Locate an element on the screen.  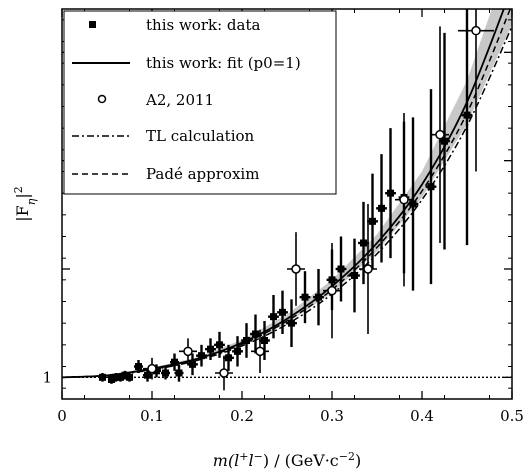
y-axis-label: |Fη|2 is located at coordinates (25, 203).